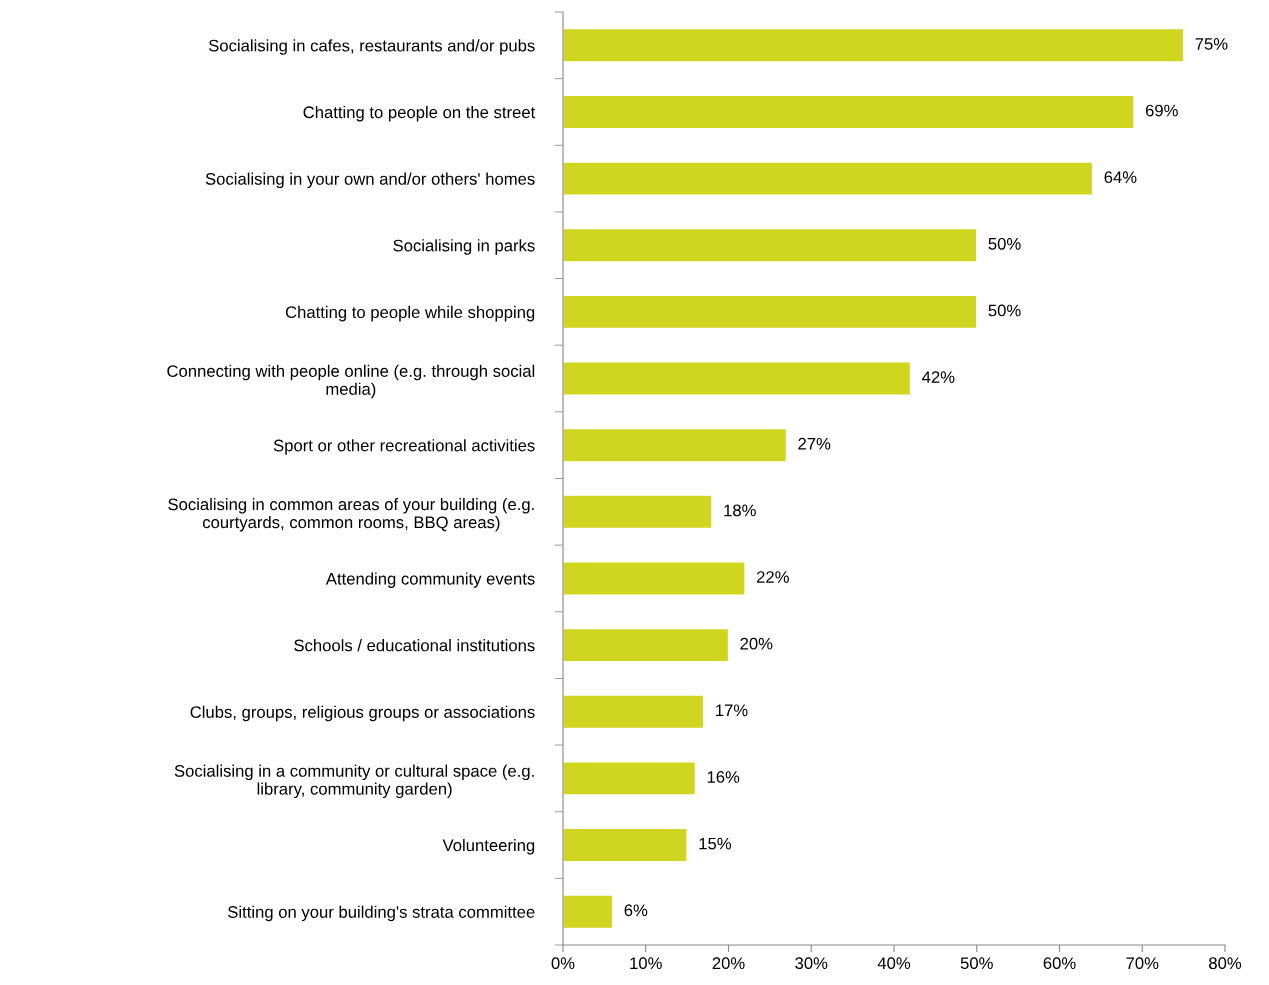 Image resolution: width=1269 pixels, height=985 pixels. What do you see at coordinates (414, 645) in the screenshot?
I see `y-tick-label: Schools / educational institutions` at bounding box center [414, 645].